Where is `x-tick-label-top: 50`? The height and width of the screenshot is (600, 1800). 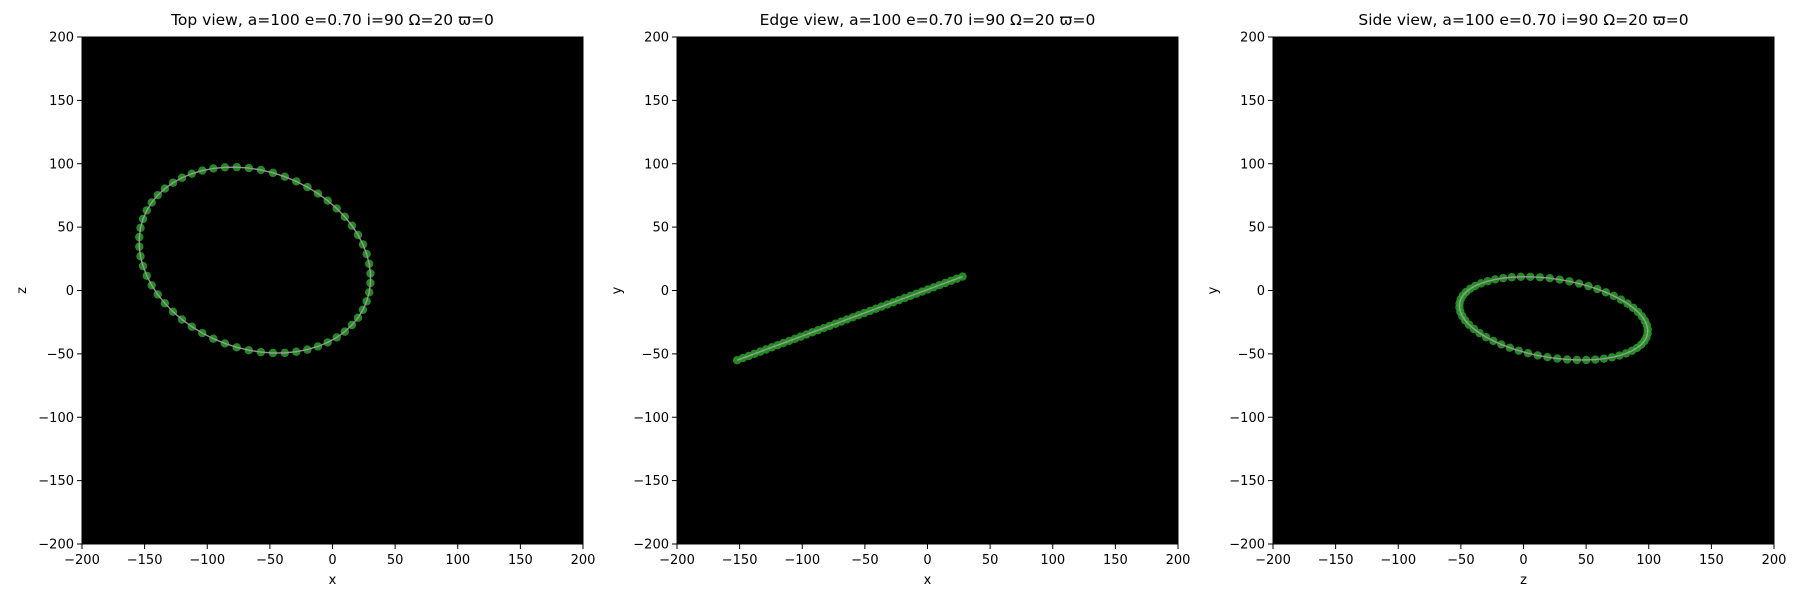 x-tick-label-top: 50 is located at coordinates (395, 560).